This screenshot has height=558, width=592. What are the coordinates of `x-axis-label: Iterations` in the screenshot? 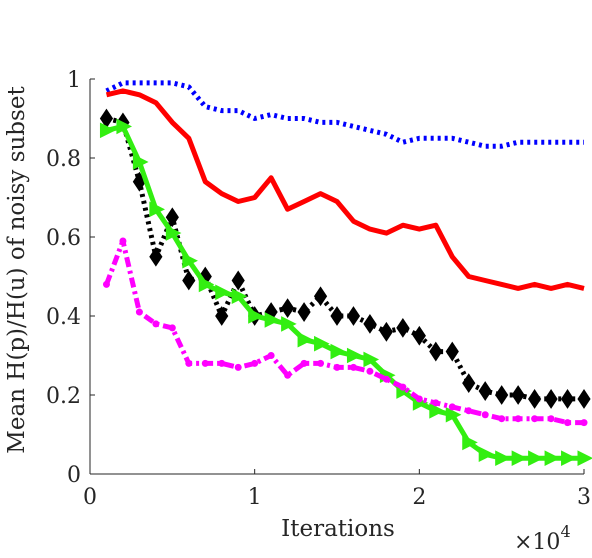 It's located at (338, 529).